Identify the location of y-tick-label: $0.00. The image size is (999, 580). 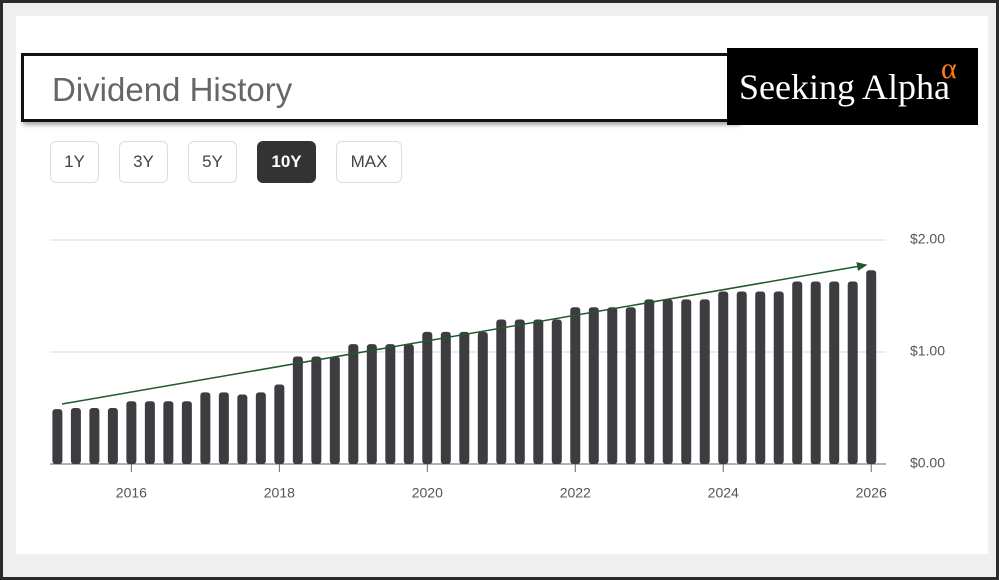
(927, 463).